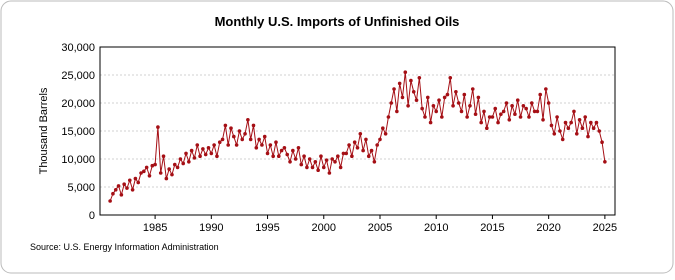  What do you see at coordinates (78, 160) in the screenshot?
I see `y-tick-label: 10,000` at bounding box center [78, 160].